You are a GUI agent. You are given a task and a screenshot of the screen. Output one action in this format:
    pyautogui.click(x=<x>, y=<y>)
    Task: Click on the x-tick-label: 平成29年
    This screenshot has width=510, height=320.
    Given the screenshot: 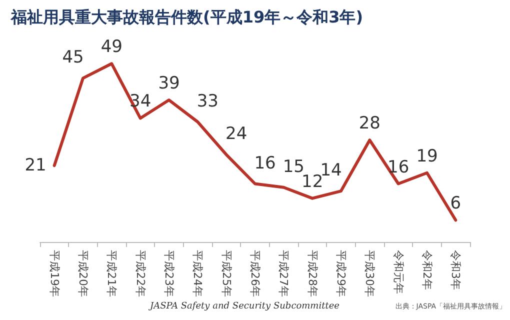 What is the action you would take?
    pyautogui.click(x=341, y=273)
    